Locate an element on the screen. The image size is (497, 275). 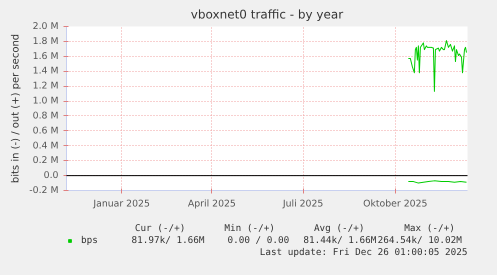
y-tick-label: -0.2 M is located at coordinates (44, 190).